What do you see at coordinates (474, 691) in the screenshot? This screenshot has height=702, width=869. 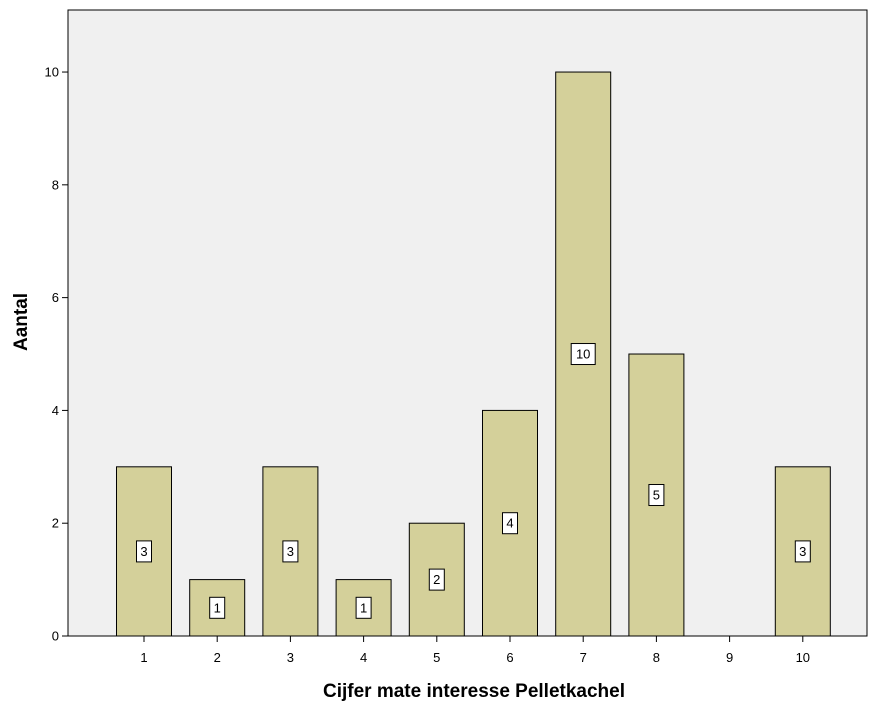 I see `x-axis-title: Cijfer mate interesse Pelletkachel` at bounding box center [474, 691].